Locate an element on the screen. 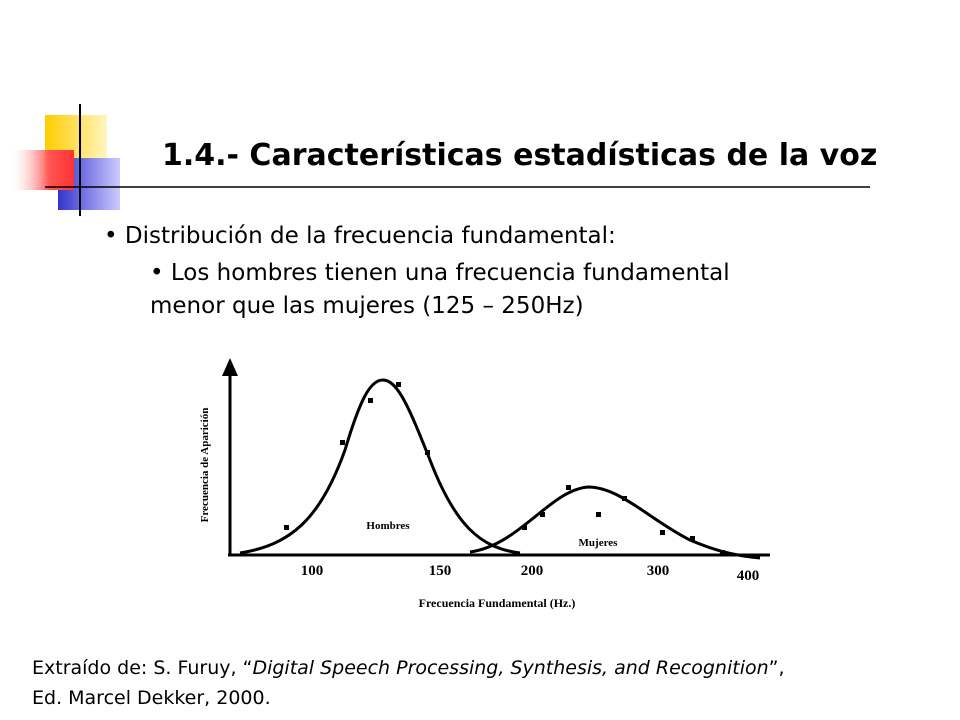 This screenshot has width=960, height=720. x-tick-label: 200 is located at coordinates (532, 571).